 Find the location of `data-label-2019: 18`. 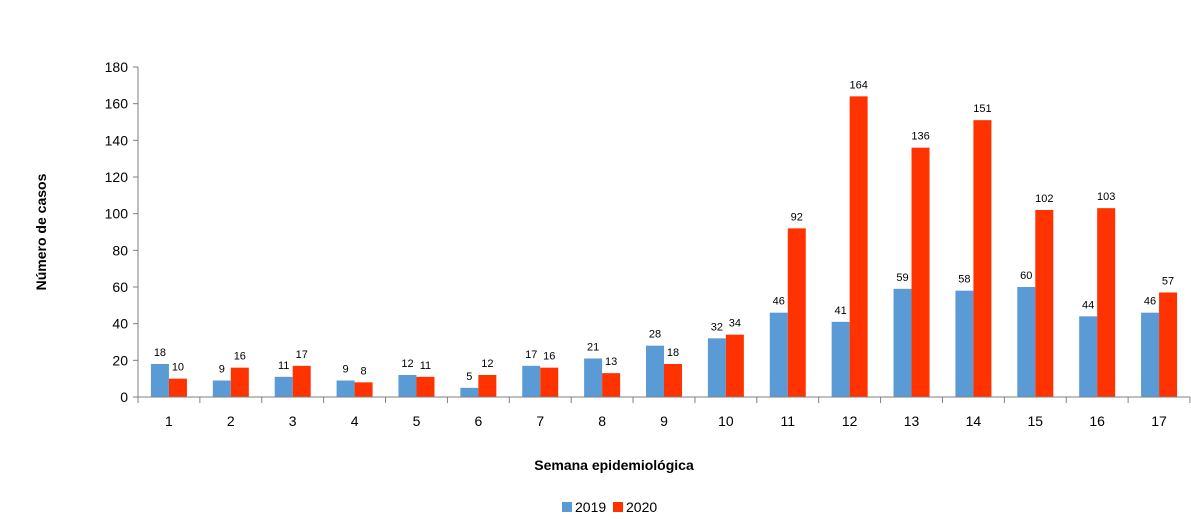

data-label-2019: 18 is located at coordinates (160, 353).